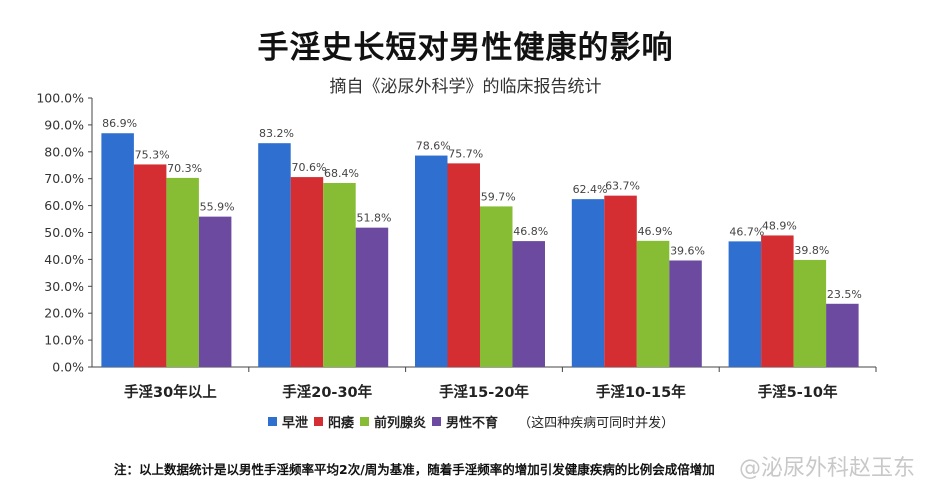 This screenshot has height=500, width=931. What do you see at coordinates (119, 123) in the screenshot?
I see `data-label: 86.9%` at bounding box center [119, 123].